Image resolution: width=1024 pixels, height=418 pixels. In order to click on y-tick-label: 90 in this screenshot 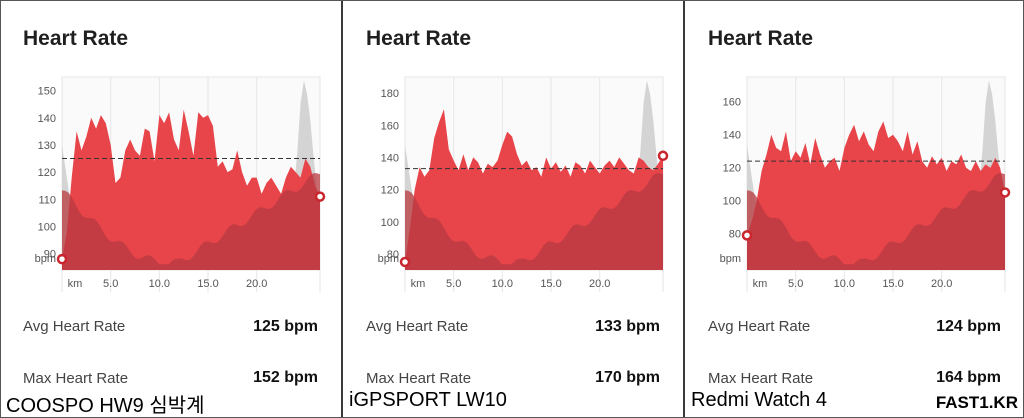, I will do `click(50, 255)`.